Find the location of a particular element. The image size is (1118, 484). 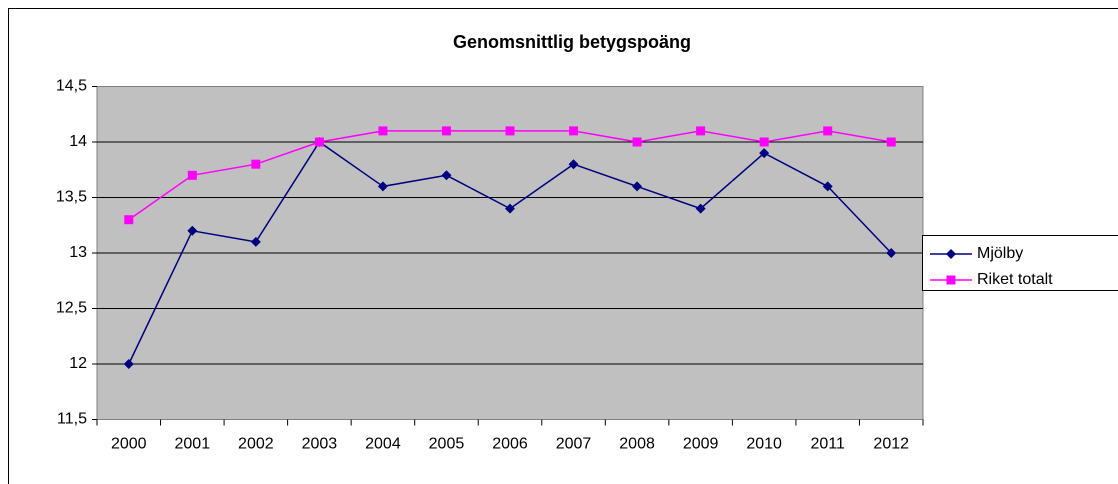

y-tick-label: 13,5 is located at coordinates (71, 197).